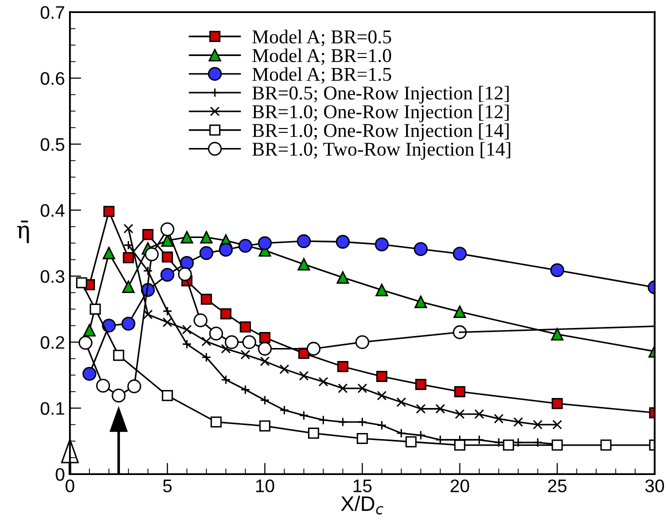 This screenshot has width=666, height=528. Describe the element at coordinates (380, 132) in the screenshot. I see `legend-label: BR=1.0; One-Row Injection [14]` at that location.